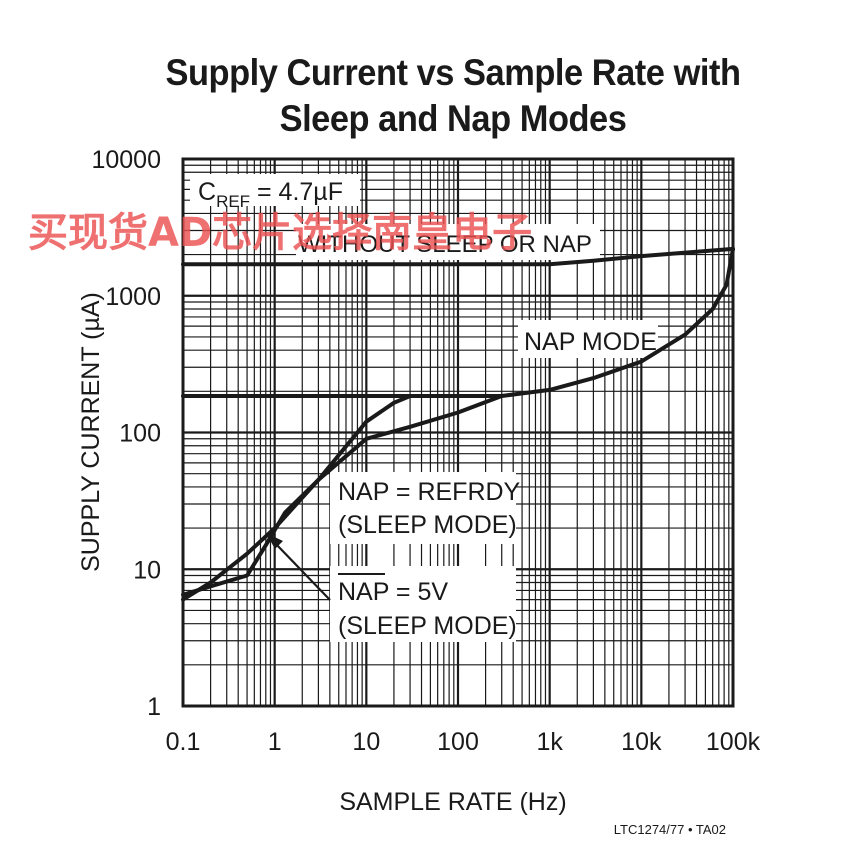  Describe the element at coordinates (147, 570) in the screenshot. I see `y-tick-label: 10` at that location.